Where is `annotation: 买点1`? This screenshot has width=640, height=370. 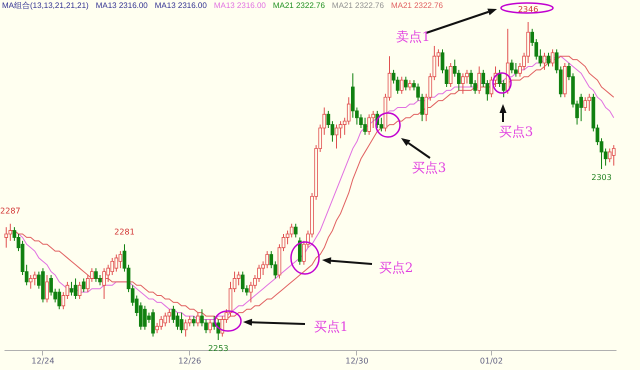 annotation: 买点1 is located at coordinates (331, 327).